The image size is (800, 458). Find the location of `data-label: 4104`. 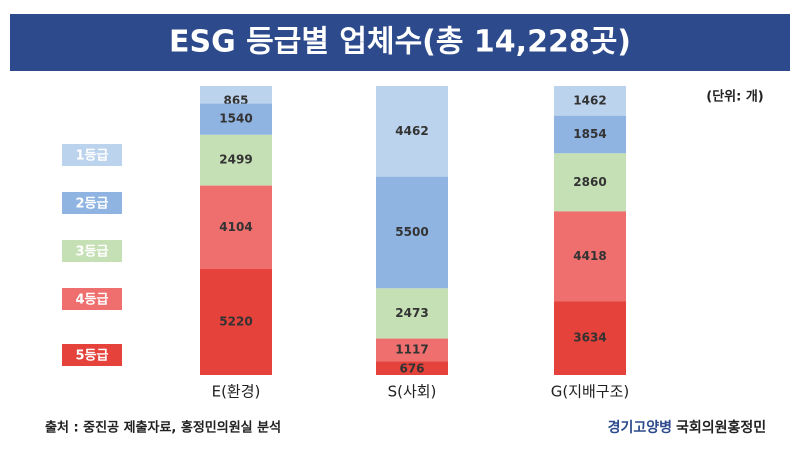

data-label: 4104 is located at coordinates (235, 227).